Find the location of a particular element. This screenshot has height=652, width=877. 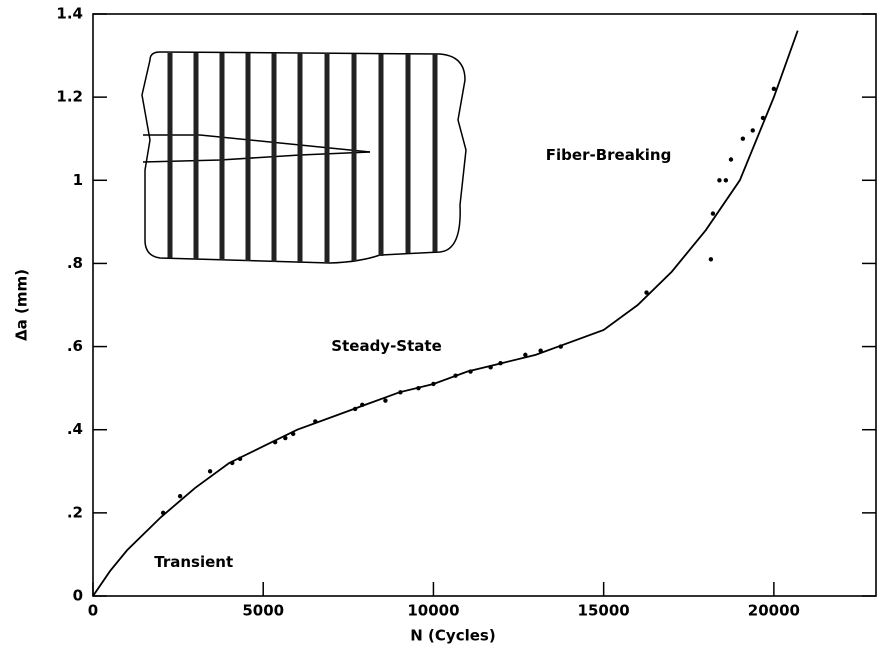

y-tick-label: .6 is located at coordinates (75, 346).